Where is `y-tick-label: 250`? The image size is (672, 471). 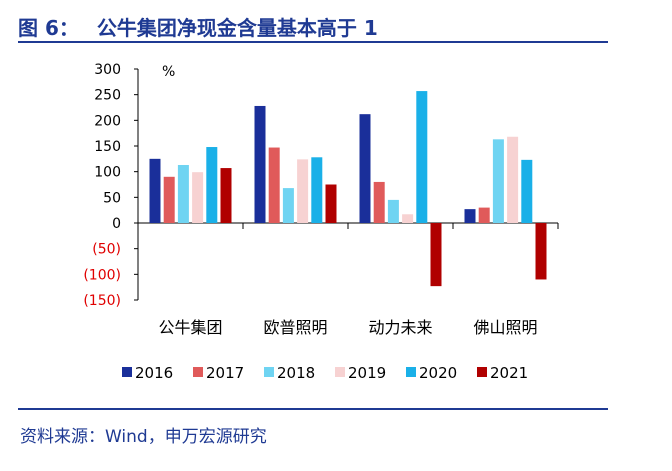
y-tick-label: 250 is located at coordinates (107, 96).